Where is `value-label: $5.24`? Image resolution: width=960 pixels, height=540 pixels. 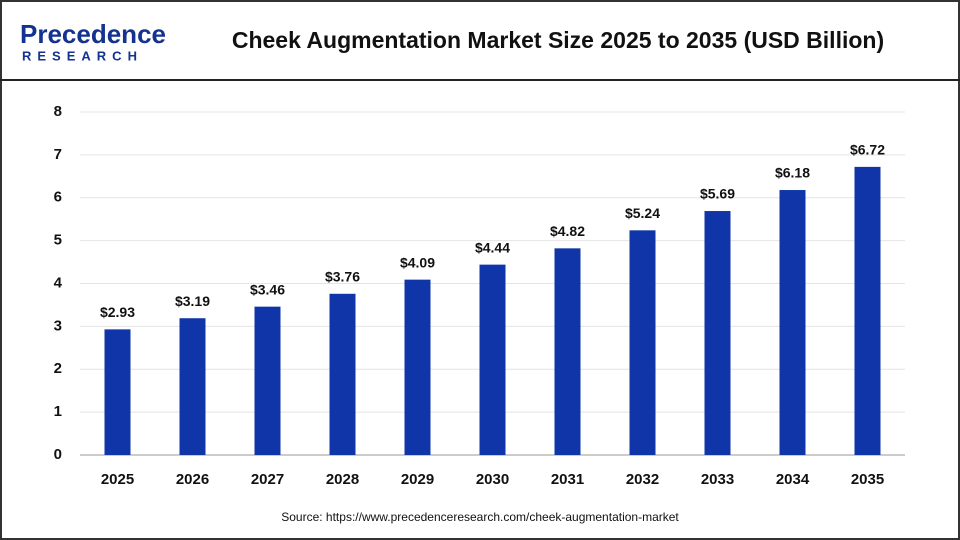
value-label: $5.24 is located at coordinates (642, 213).